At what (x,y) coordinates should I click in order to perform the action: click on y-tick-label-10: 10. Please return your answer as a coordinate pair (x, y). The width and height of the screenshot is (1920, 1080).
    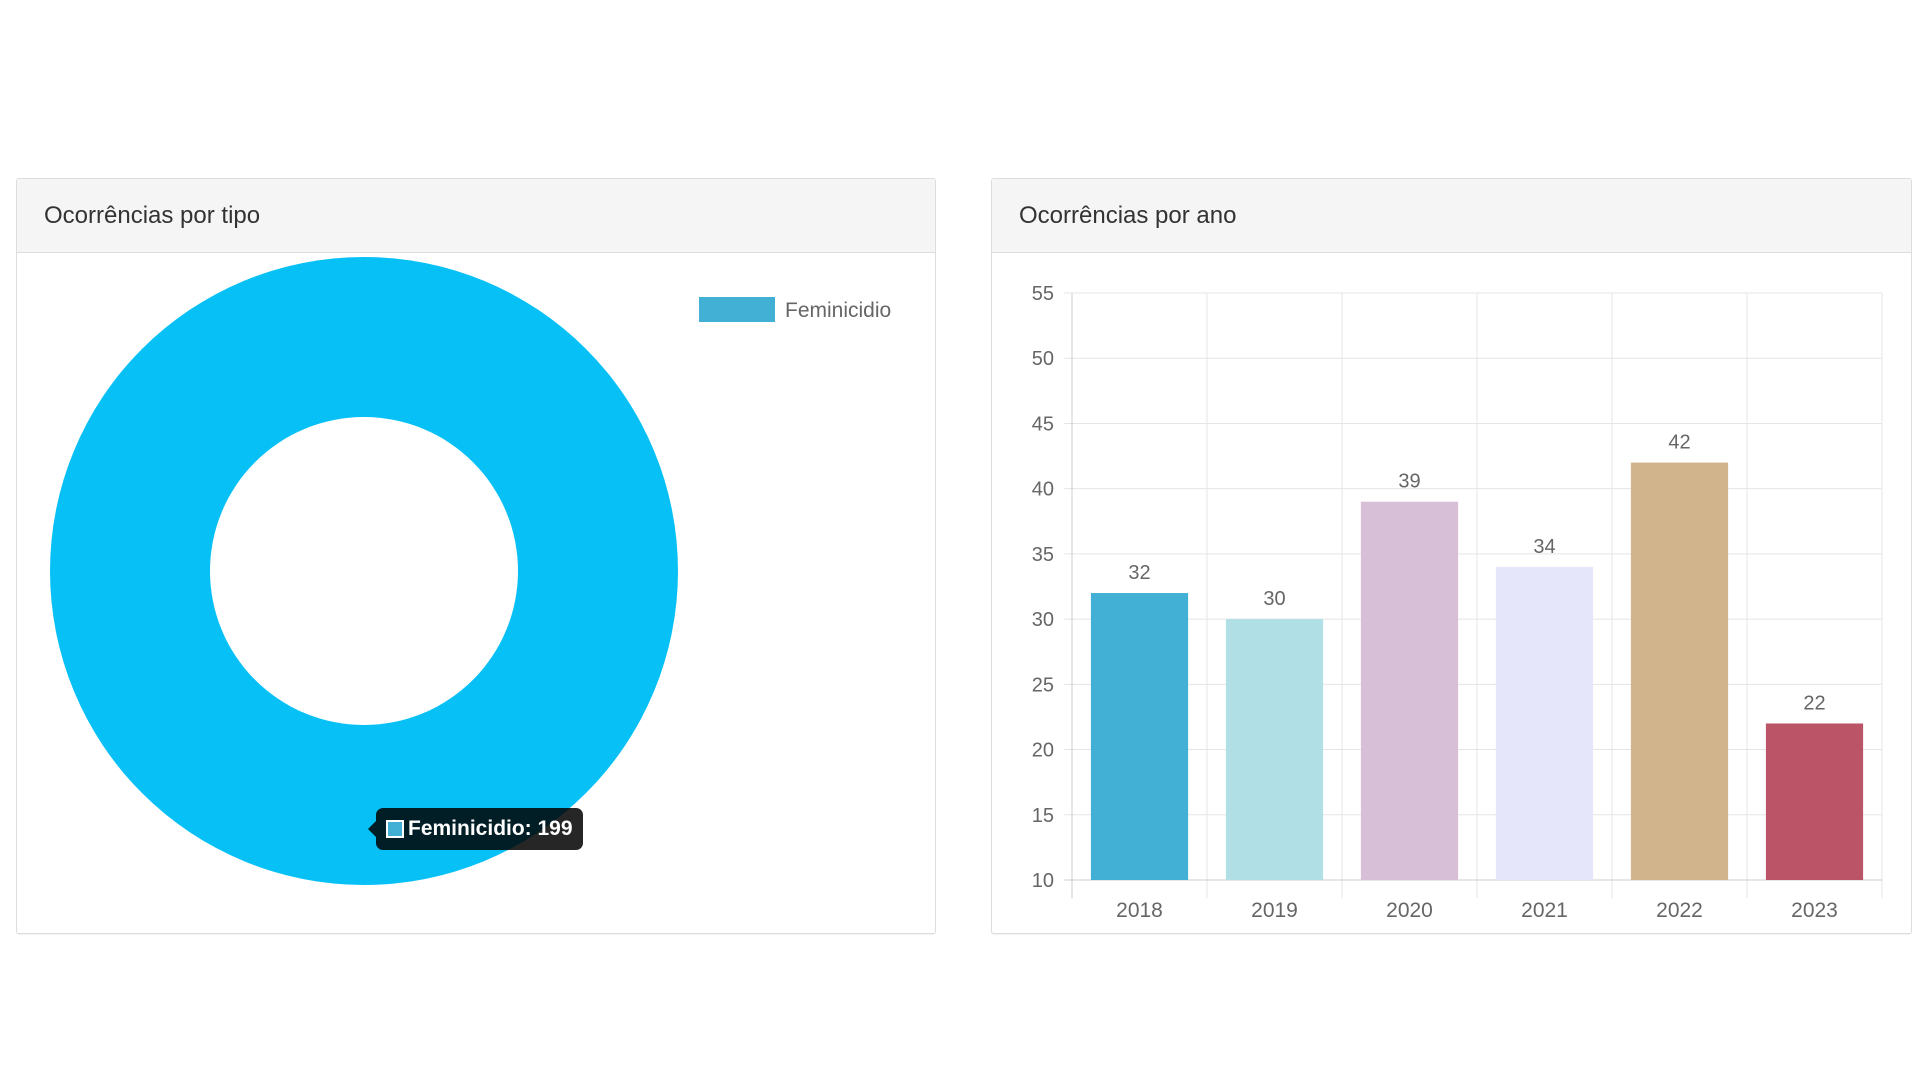
    Looking at the image, I should click on (1043, 881).